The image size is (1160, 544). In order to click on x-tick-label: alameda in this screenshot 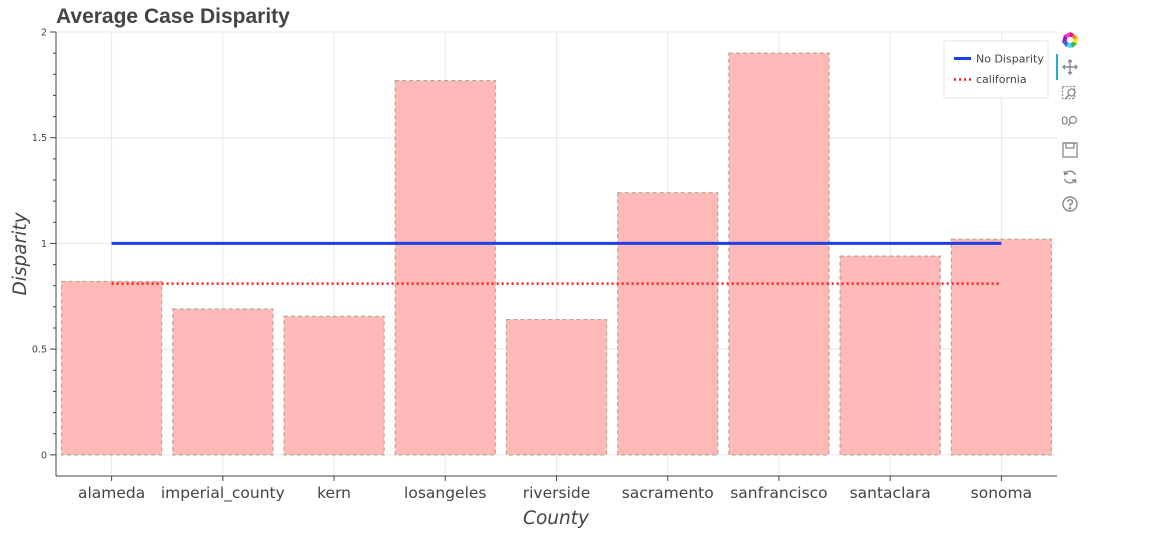, I will do `click(111, 493)`.